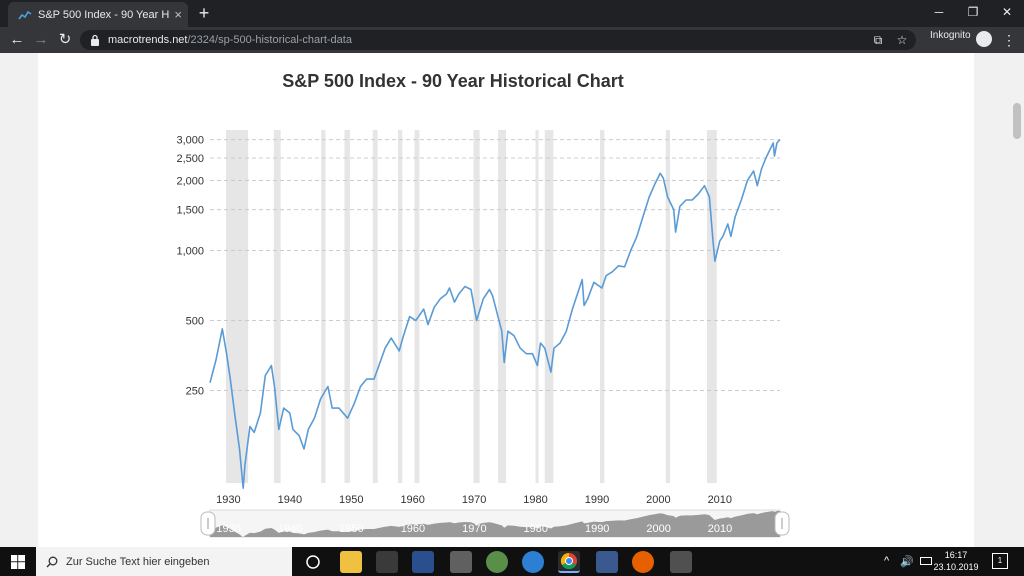  What do you see at coordinates (720, 500) in the screenshot?
I see `x-tick-label: 2010` at bounding box center [720, 500].